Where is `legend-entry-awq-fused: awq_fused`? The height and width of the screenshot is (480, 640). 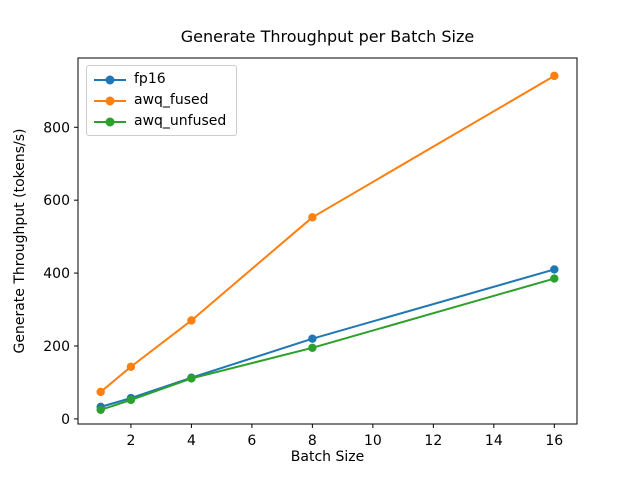 legend-entry-awq-fused: awq_fused is located at coordinates (160, 100).